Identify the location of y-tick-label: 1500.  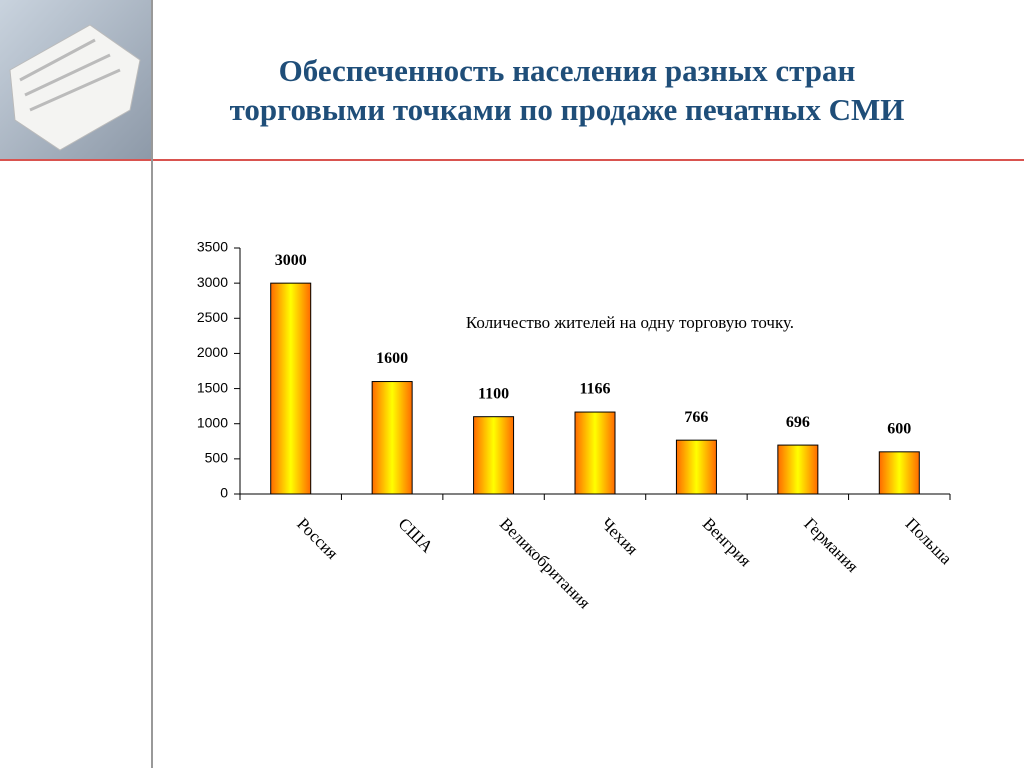
(212, 387).